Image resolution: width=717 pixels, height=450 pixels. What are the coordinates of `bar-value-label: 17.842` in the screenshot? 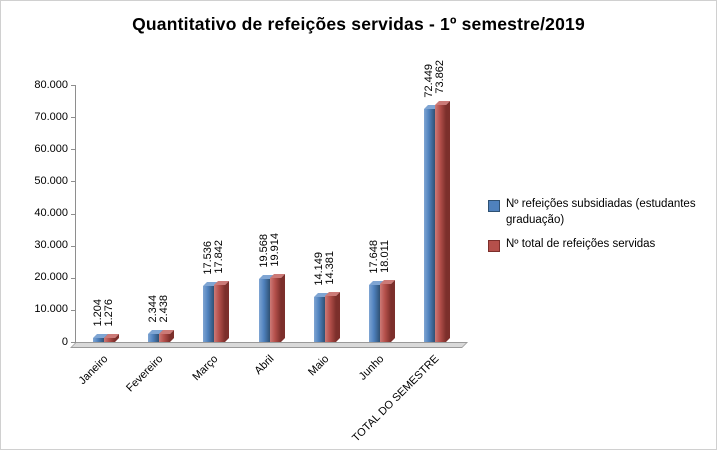 It's located at (219, 257).